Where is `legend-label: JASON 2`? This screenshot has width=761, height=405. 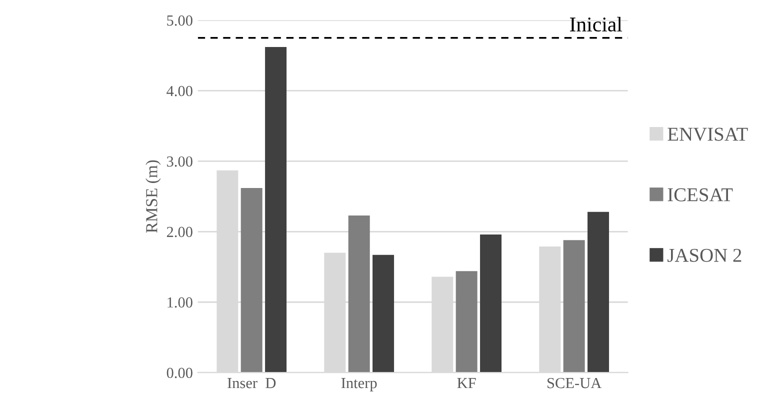 legend-label: JASON 2 is located at coordinates (705, 255).